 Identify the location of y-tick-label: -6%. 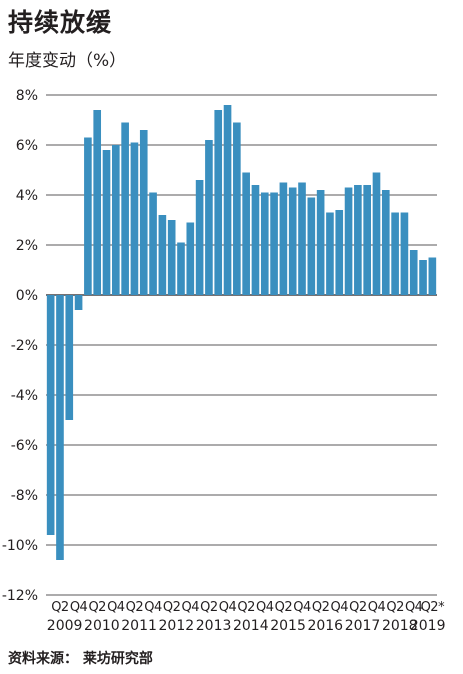
(24, 446).